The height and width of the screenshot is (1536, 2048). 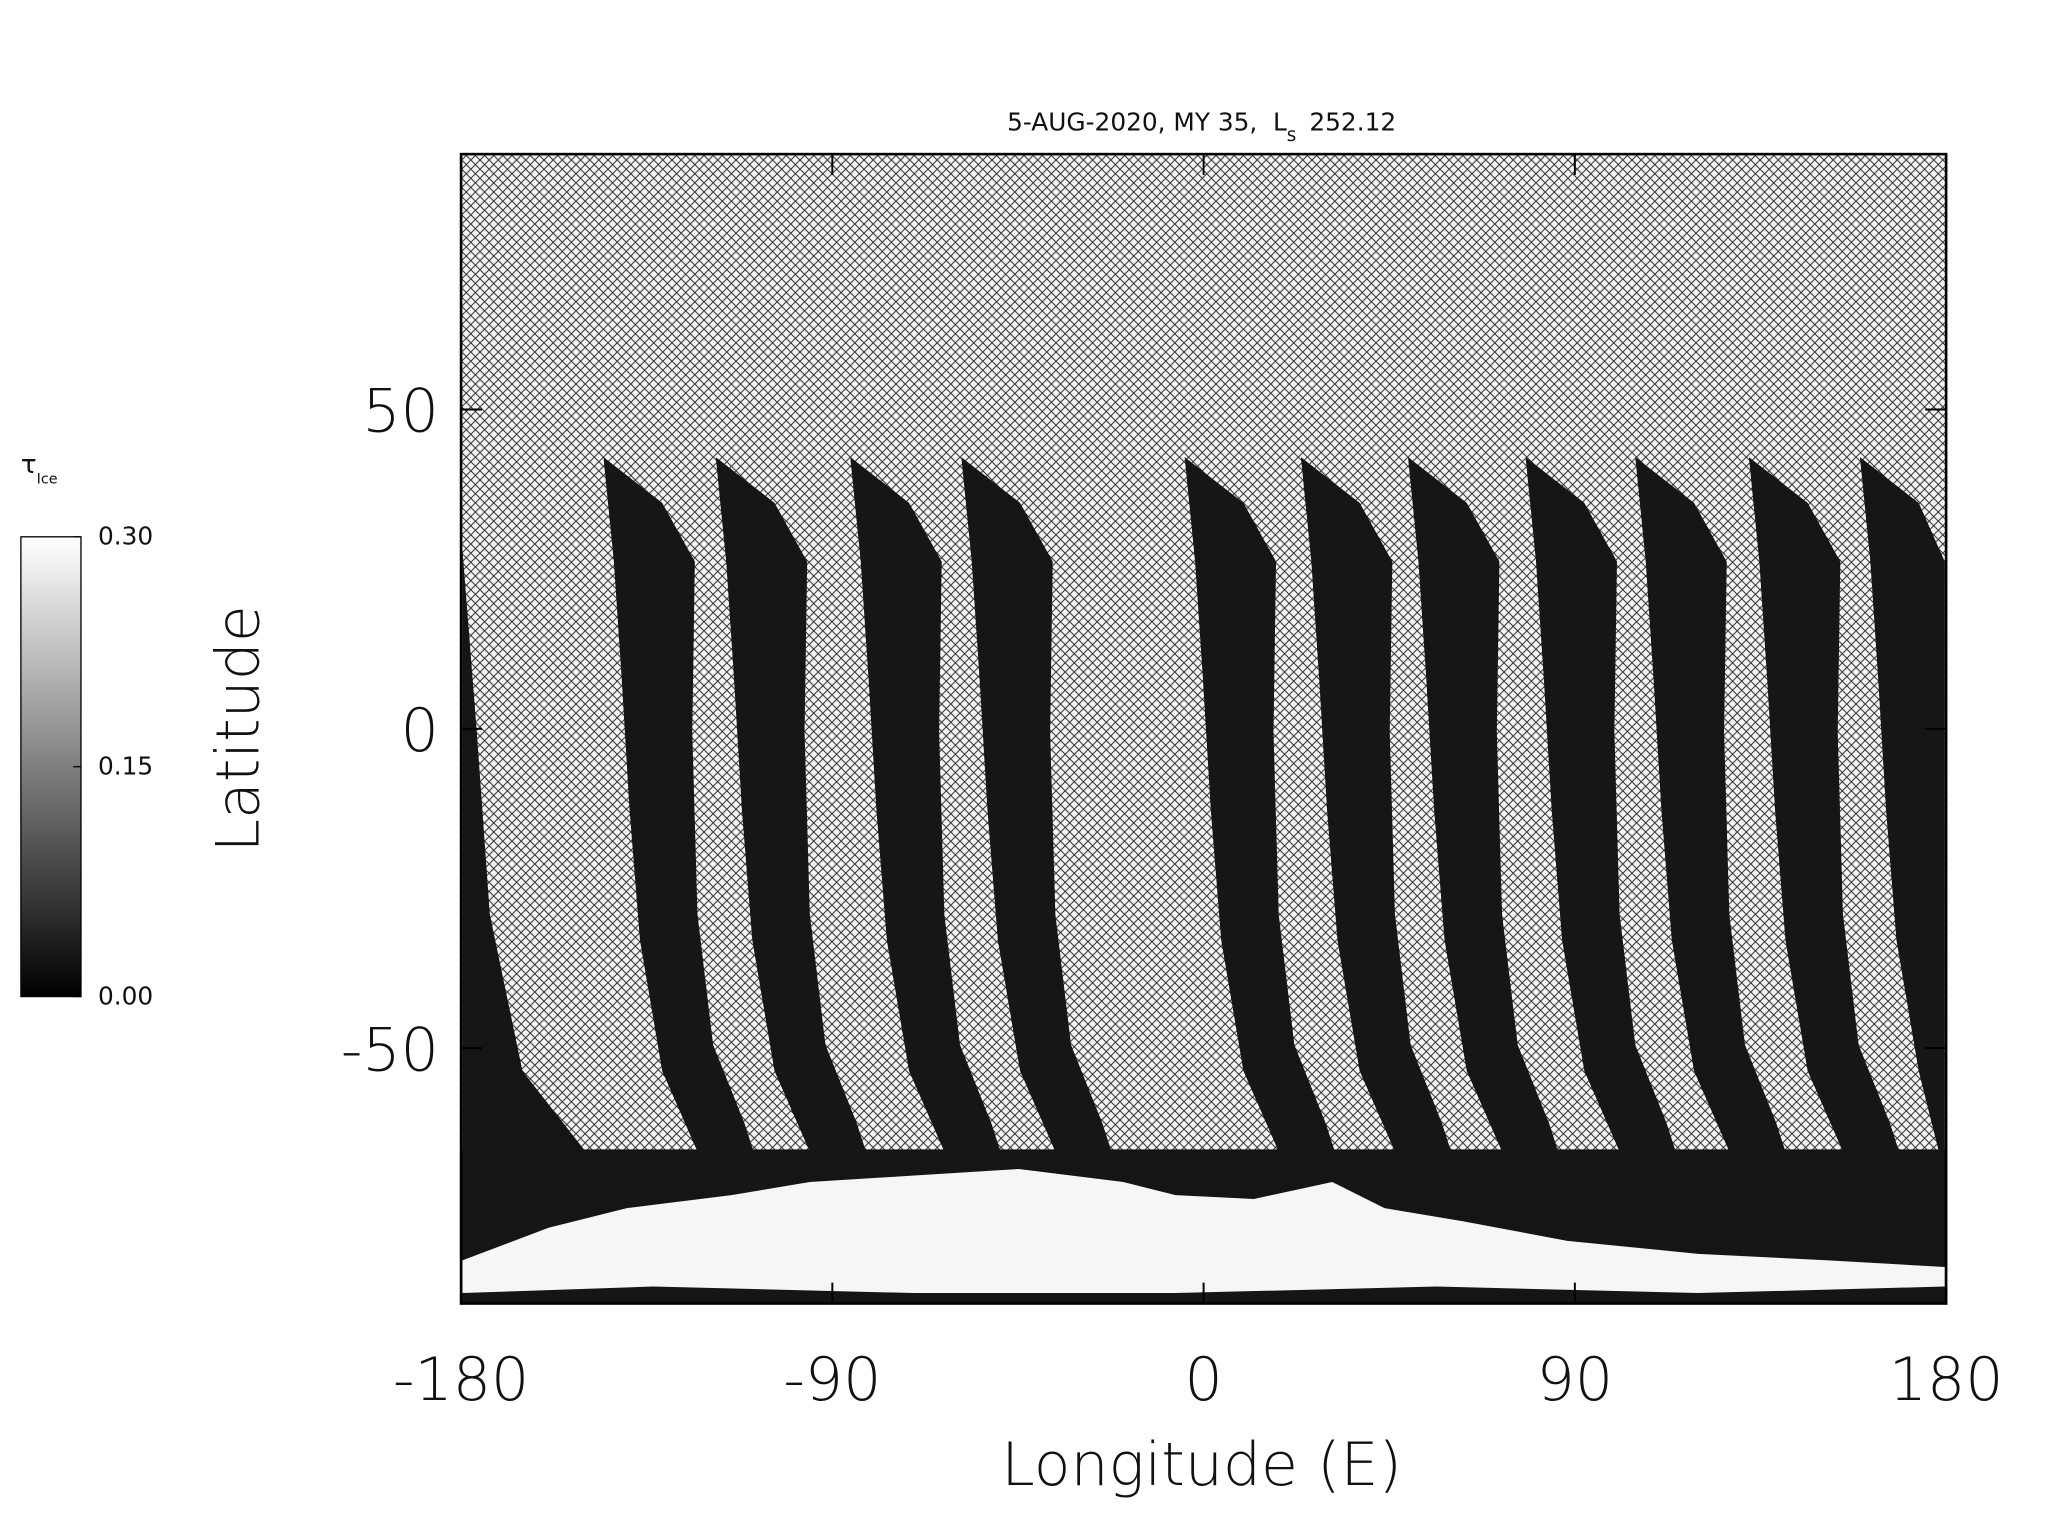 What do you see at coordinates (400, 412) in the screenshot?
I see `y-tick-label: 50` at bounding box center [400, 412].